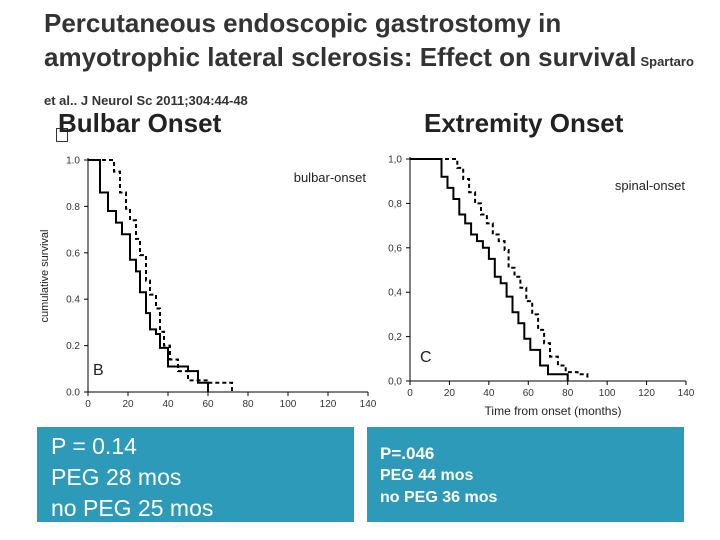  I want to click on panel-letter: C, so click(426, 357).